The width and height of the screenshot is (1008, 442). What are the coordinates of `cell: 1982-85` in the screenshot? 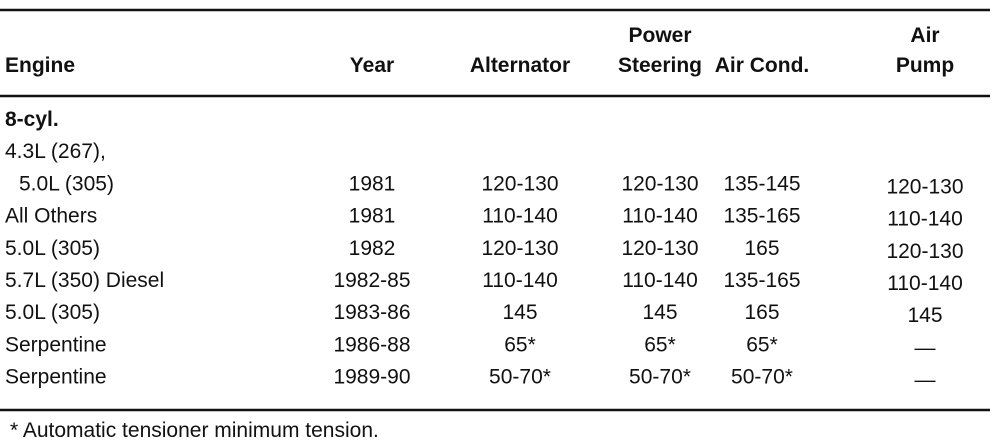 It's located at (371, 280).